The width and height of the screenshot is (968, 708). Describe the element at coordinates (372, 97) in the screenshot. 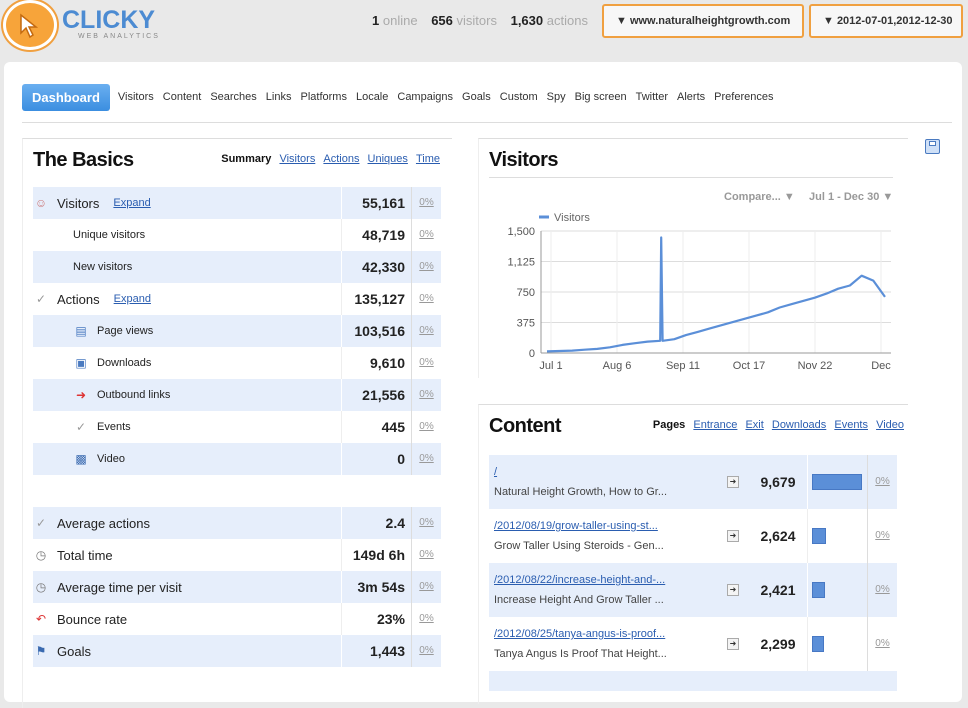

I see `nav-locale: Locale` at that location.